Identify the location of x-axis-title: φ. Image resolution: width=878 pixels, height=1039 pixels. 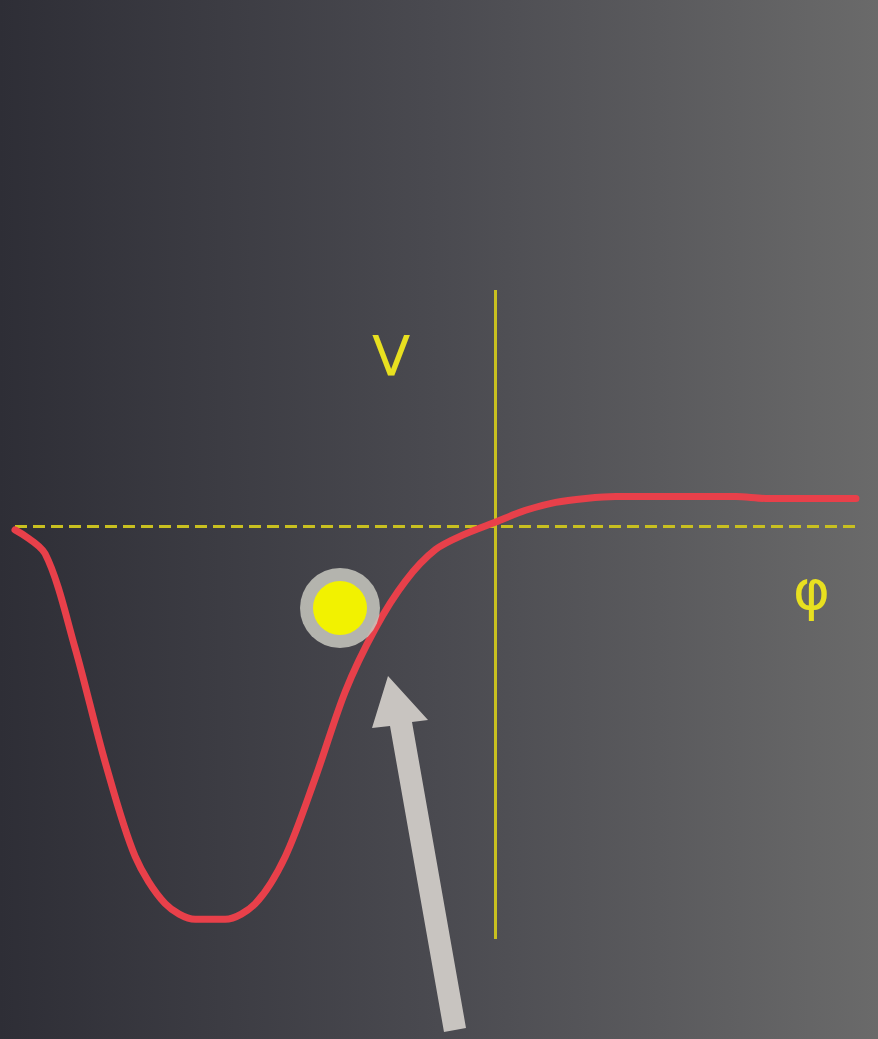
(811, 589).